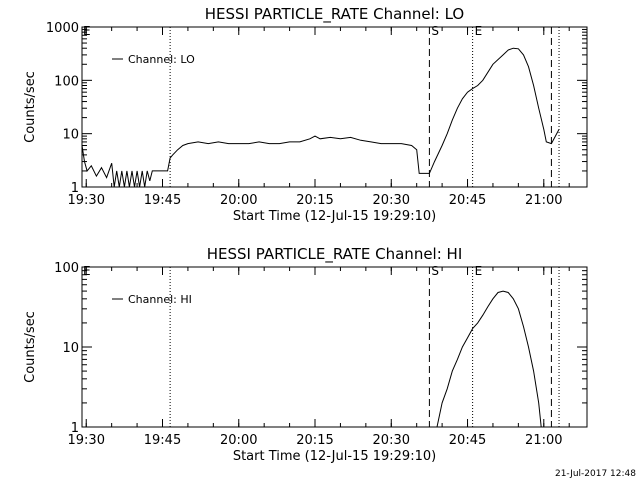 This screenshot has width=640, height=480. What do you see at coordinates (66, 81) in the screenshot?
I see `y-tick-label-lo: 100` at bounding box center [66, 81].